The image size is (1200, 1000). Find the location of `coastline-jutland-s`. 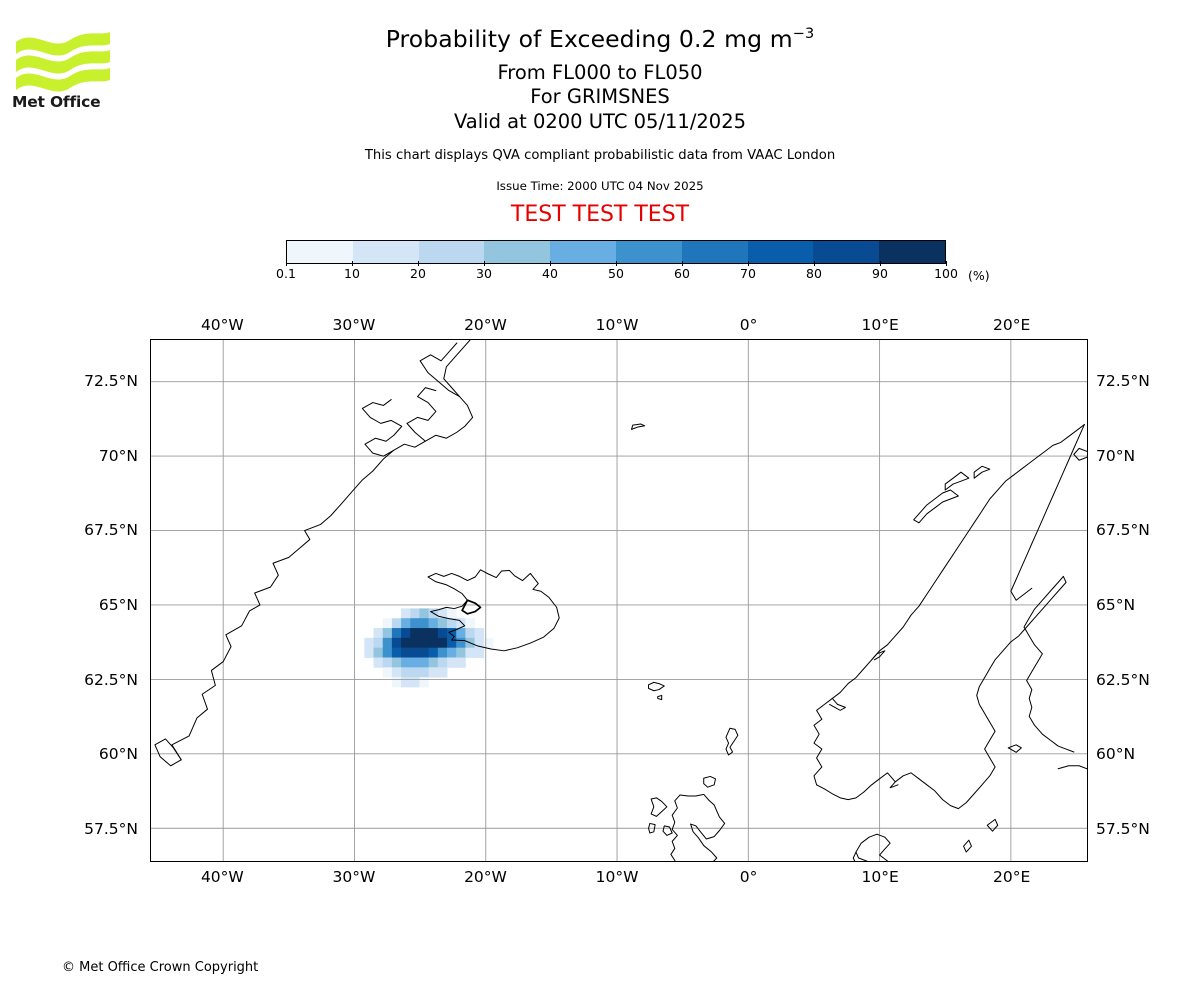

coastline-jutland-s is located at coordinates (854, 856).